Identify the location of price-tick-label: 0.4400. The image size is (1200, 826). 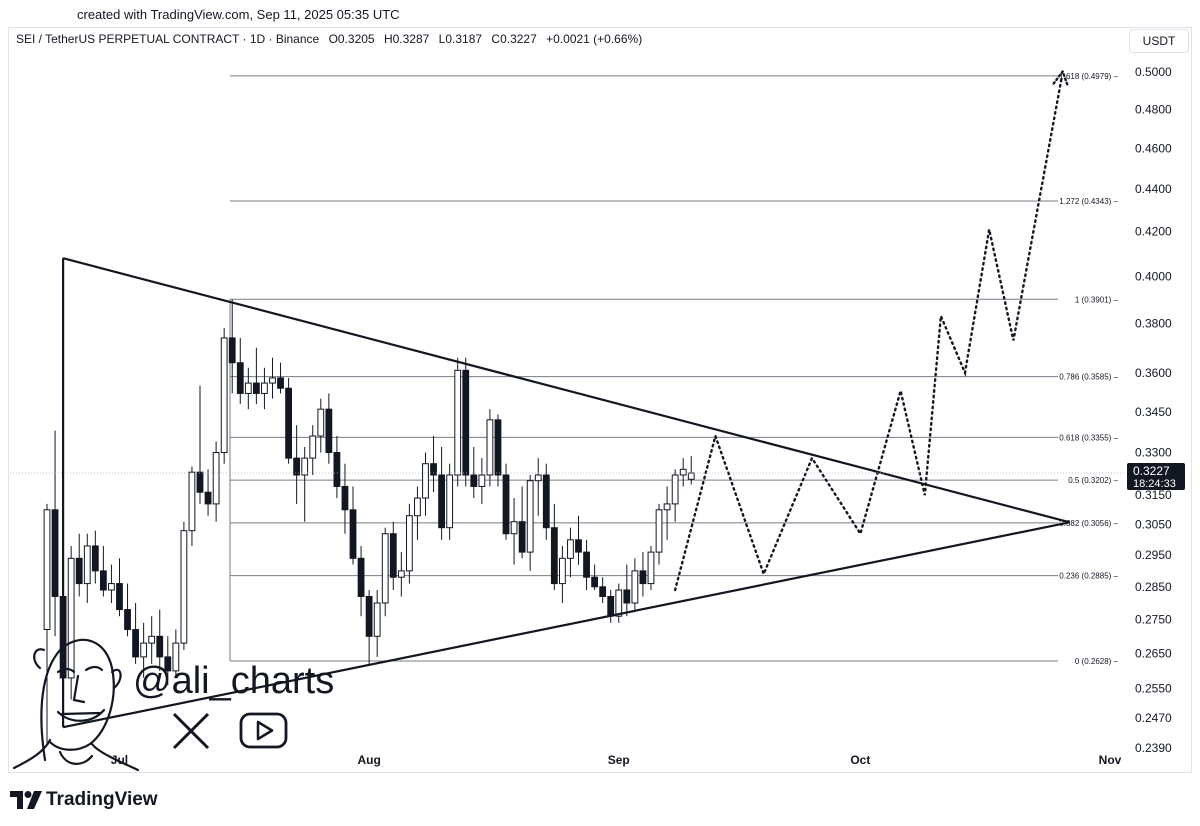
(1153, 189).